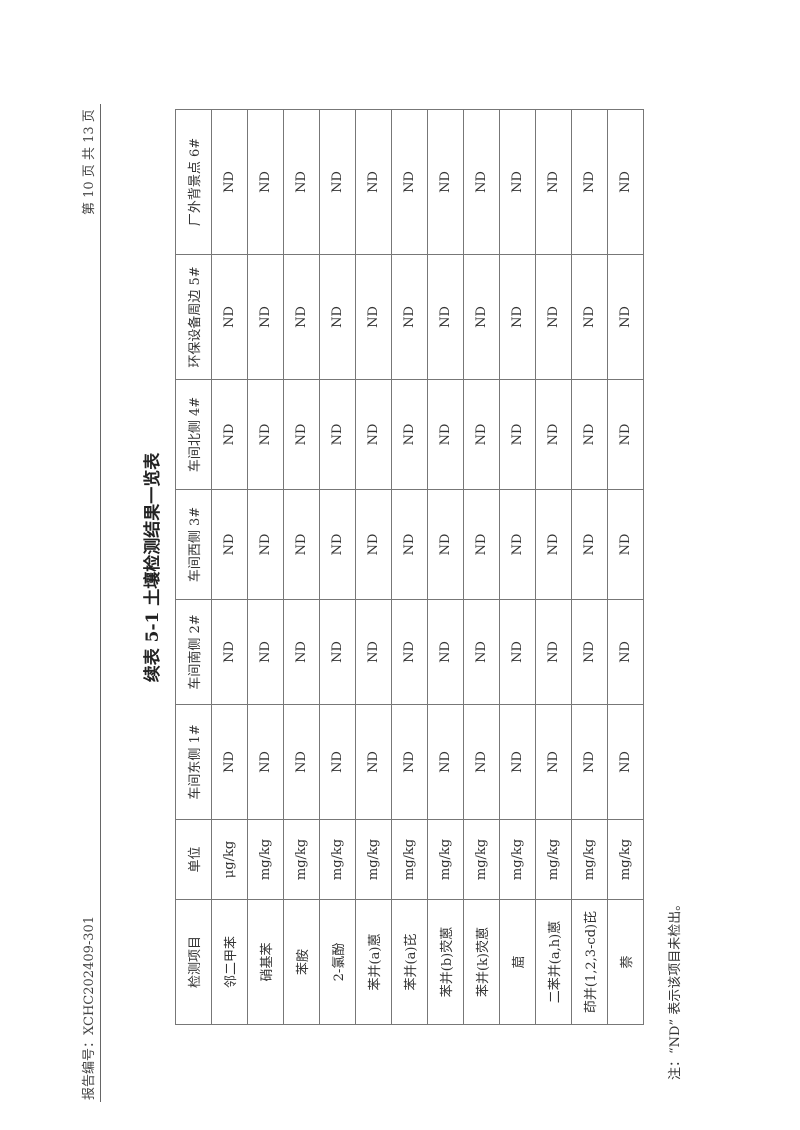 The height and width of the screenshot is (1130, 800). Describe the element at coordinates (481, 962) in the screenshot. I see `item-cell: 苯并(k)荧蒽` at that location.